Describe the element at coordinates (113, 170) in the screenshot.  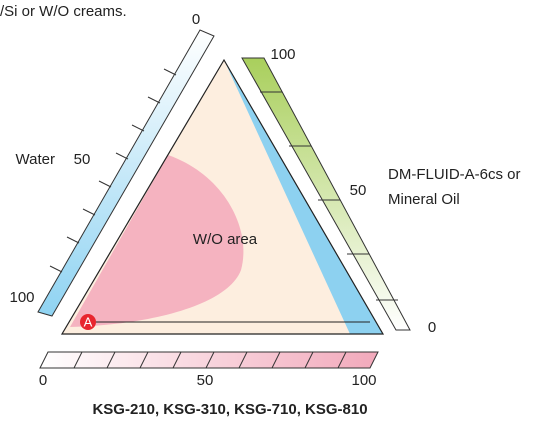
I see `left-scale-ticks` at that location.